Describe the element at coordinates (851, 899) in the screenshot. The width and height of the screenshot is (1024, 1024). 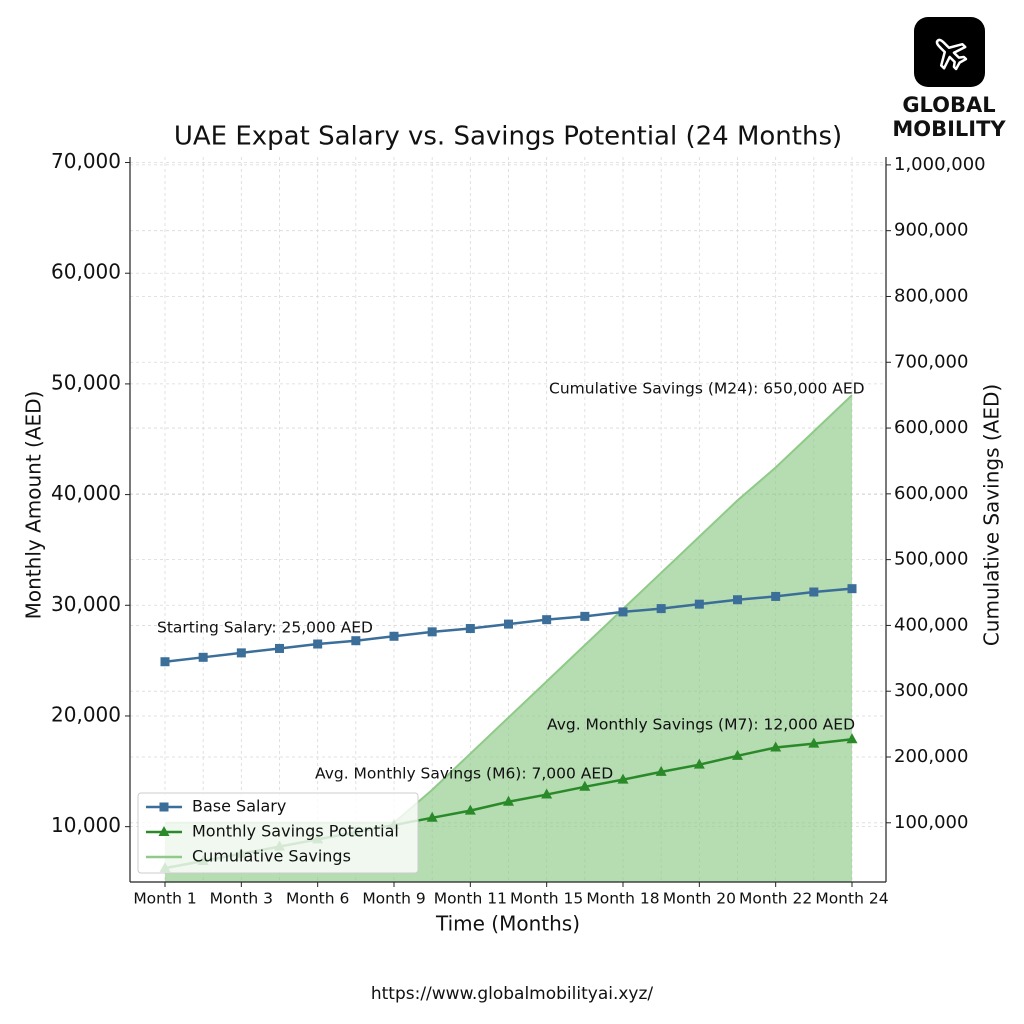
I see `x-tick-label: Month 24` at that location.